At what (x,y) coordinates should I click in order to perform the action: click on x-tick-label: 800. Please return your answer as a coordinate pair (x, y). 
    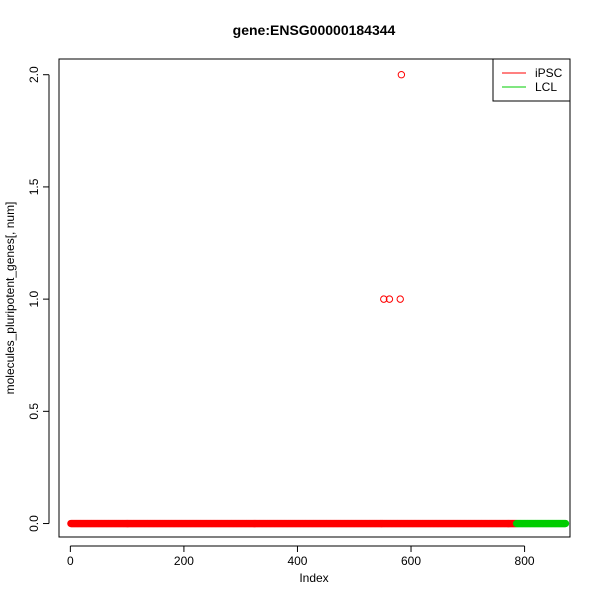
    Looking at the image, I should click on (525, 561).